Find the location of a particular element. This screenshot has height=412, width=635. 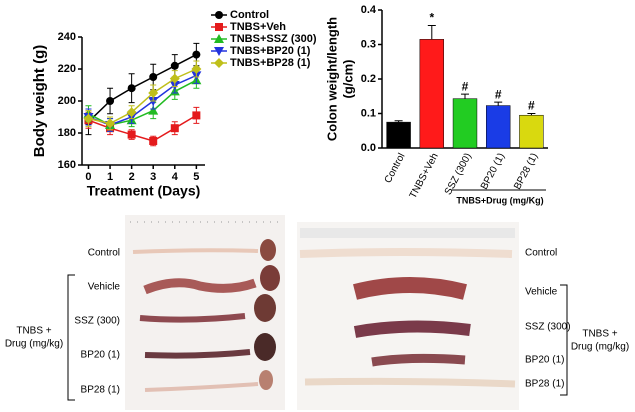

x-tick-label: 4 is located at coordinates (175, 177).